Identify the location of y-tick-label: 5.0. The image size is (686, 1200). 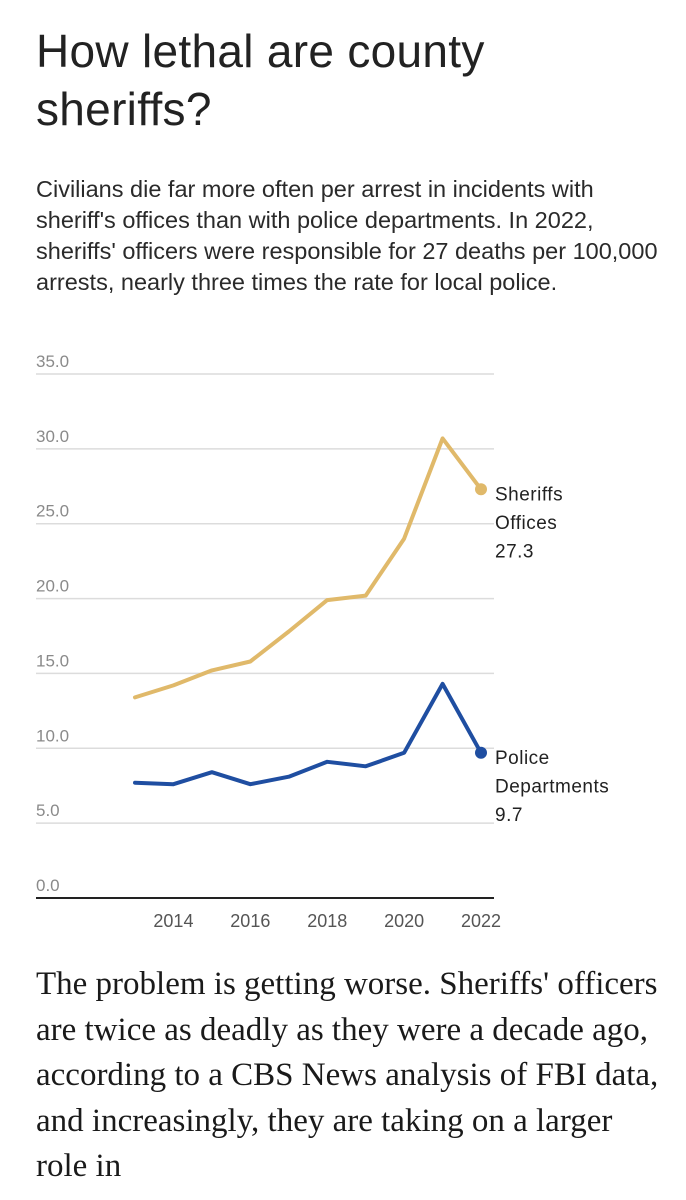
(48, 810).